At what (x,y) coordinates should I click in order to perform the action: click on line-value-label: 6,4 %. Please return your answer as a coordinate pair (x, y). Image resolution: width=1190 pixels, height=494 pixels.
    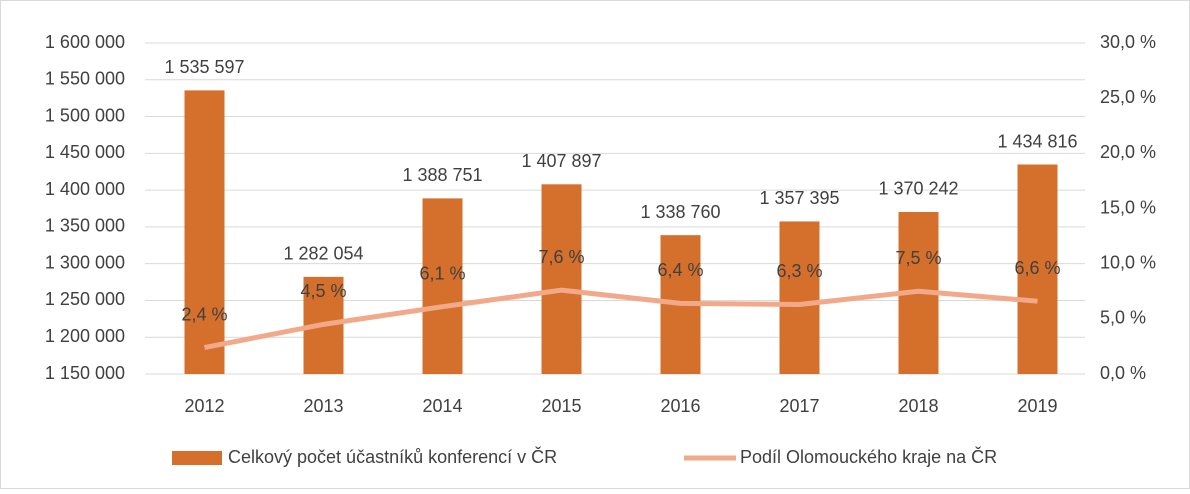
    Looking at the image, I should click on (680, 270).